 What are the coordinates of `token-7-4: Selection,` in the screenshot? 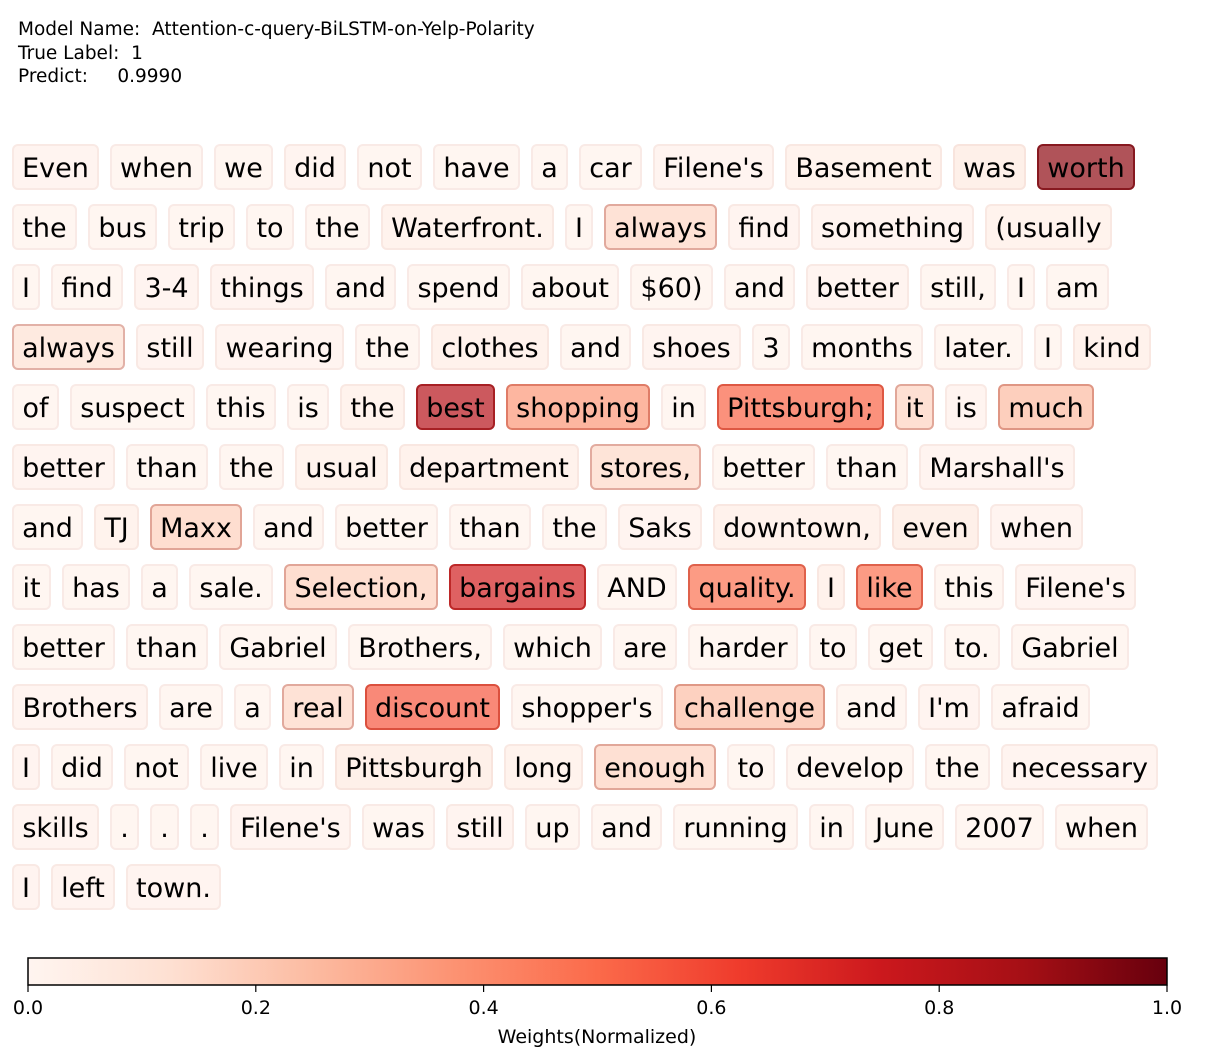 It's located at (361, 587).